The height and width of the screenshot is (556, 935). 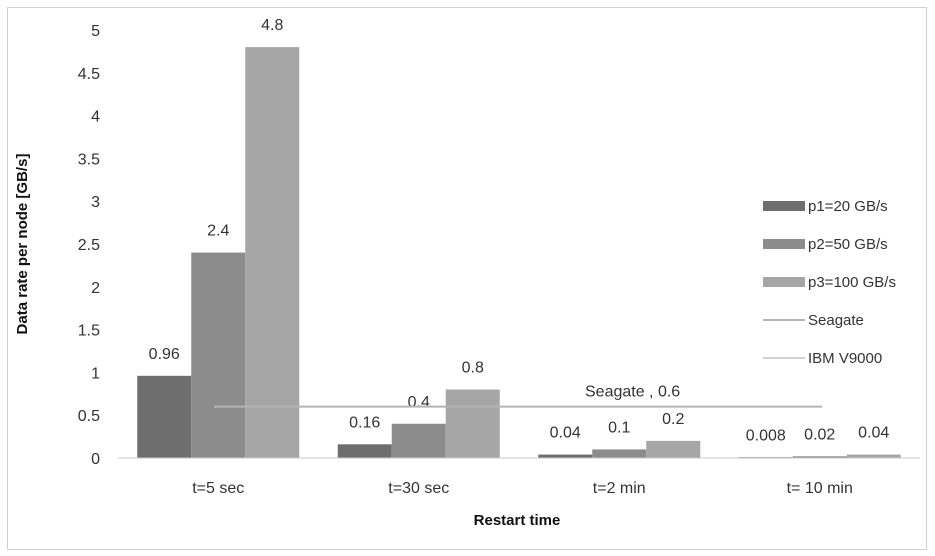 I want to click on legend-label: IBM V9000, so click(x=845, y=358).